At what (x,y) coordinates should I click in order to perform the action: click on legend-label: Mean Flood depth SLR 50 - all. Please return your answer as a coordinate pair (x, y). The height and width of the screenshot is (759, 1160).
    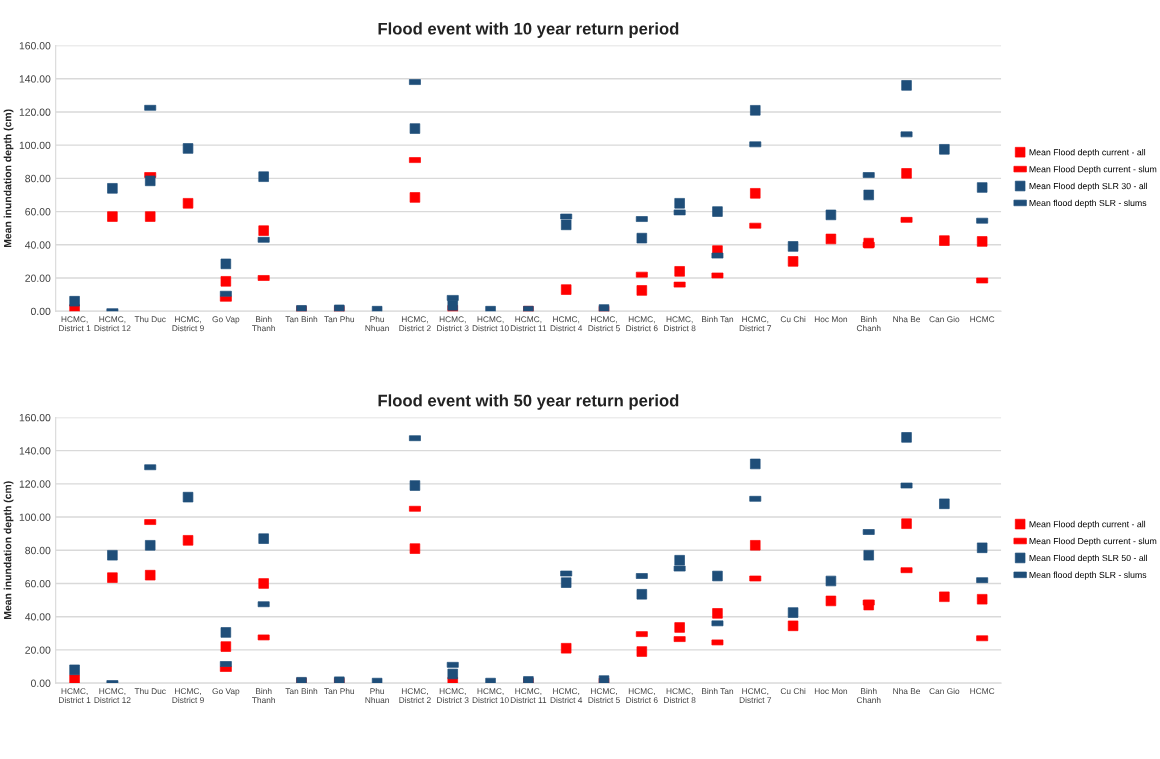
    Looking at the image, I should click on (1088, 558).